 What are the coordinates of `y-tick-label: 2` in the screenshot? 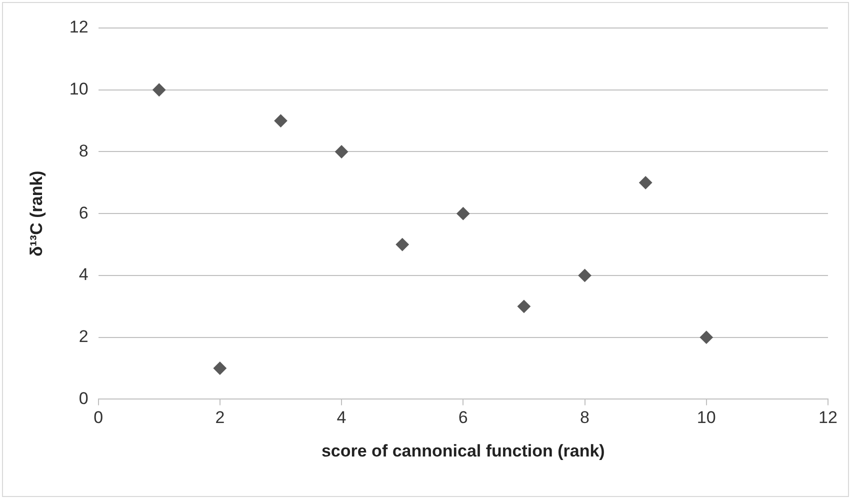 It's located at (83, 336).